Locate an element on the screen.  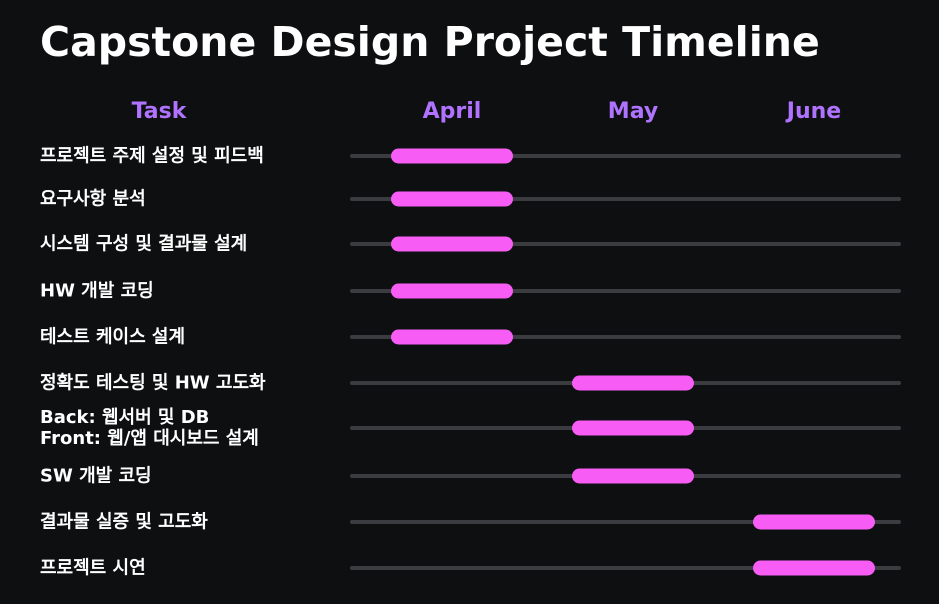
period-header-april: April is located at coordinates (452, 111).